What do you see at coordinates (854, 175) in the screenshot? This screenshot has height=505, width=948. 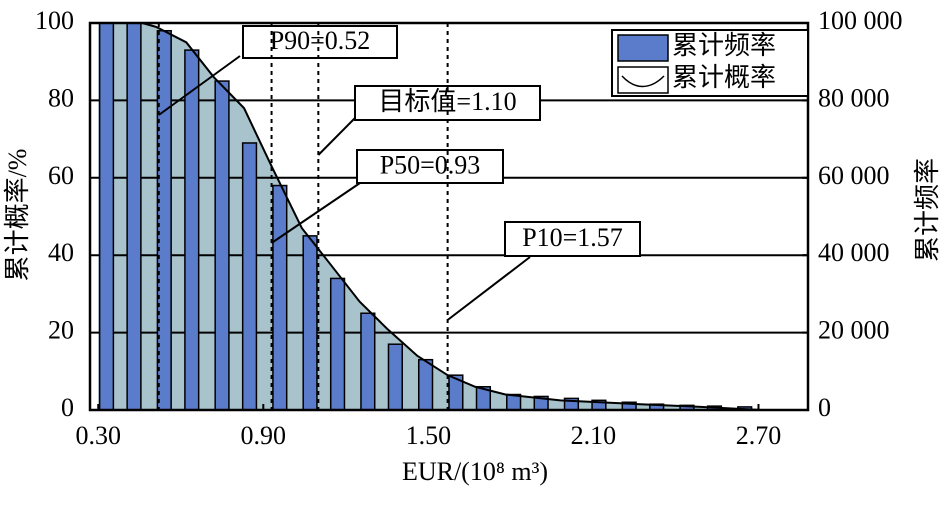 I see `y2-tick-label: 60 000` at bounding box center [854, 175].